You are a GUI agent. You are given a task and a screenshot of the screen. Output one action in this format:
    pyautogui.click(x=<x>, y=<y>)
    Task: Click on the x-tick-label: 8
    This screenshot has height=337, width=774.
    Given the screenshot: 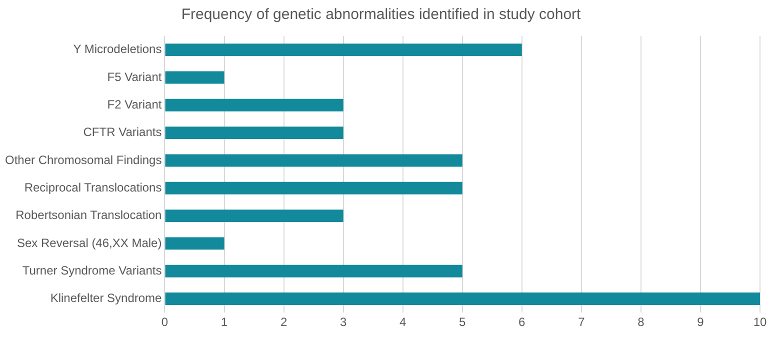 What is the action you would take?
    pyautogui.click(x=641, y=322)
    